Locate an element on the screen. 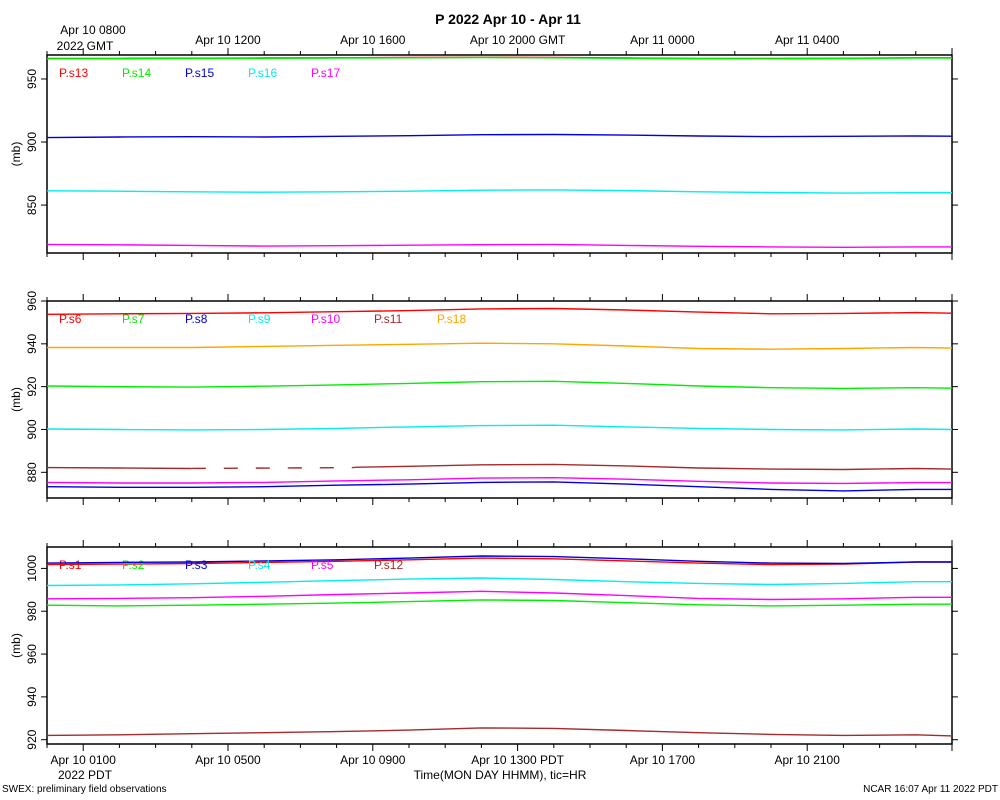  legend-label-P-s8: P.s8 is located at coordinates (196, 319).